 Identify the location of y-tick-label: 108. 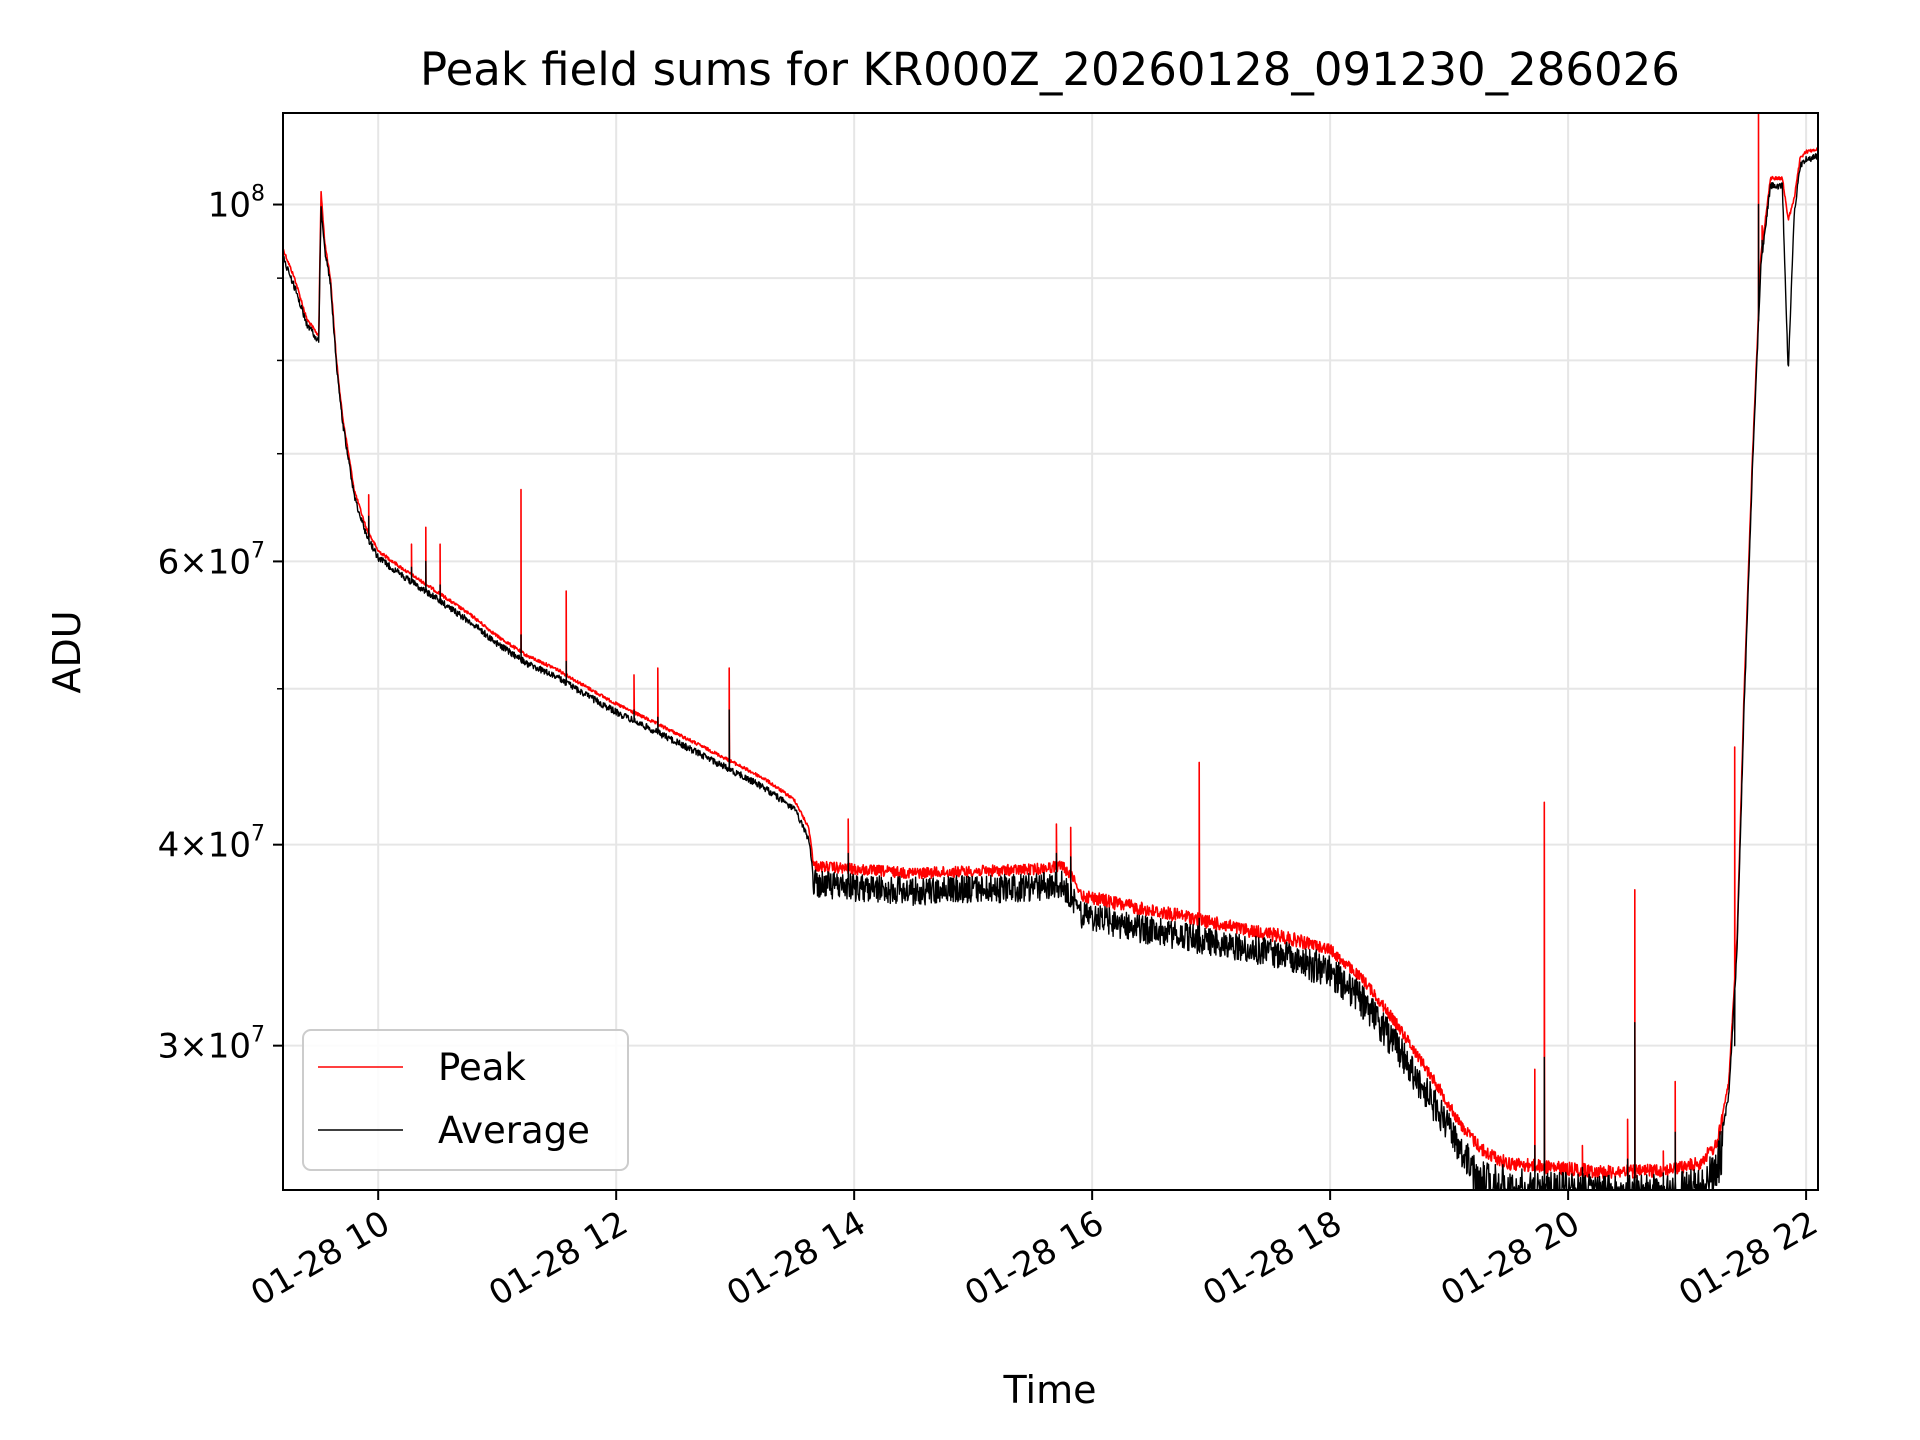
(236, 204).